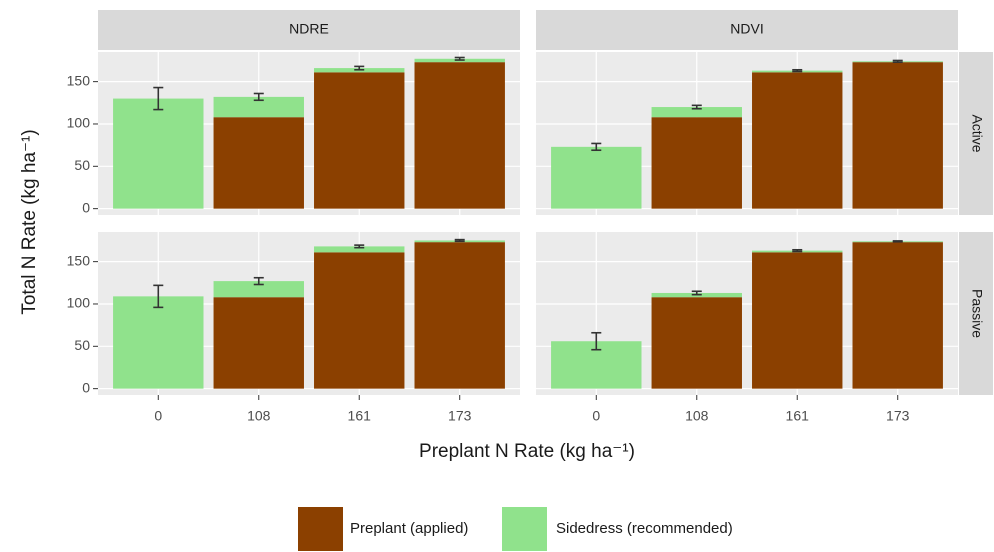  Describe the element at coordinates (644, 528) in the screenshot. I see `legend-label: Sidedress (recommended)` at that location.